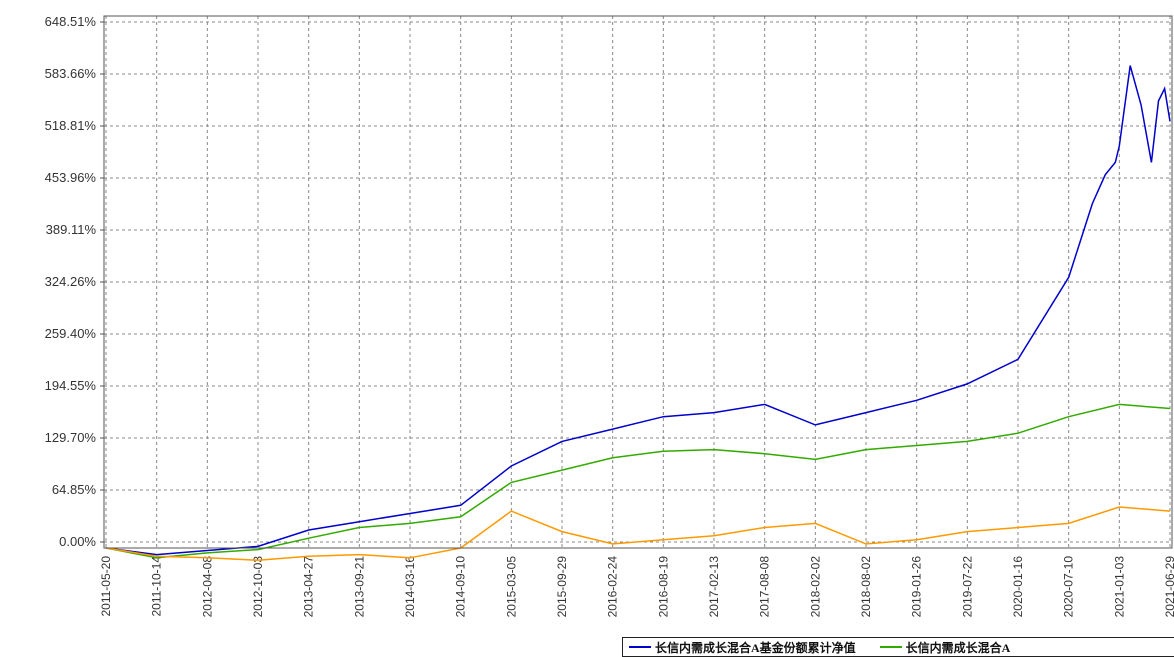 Image resolution: width=1174 pixels, height=657 pixels. Describe the element at coordinates (71, 333) in the screenshot. I see `y-tick-label: 259.40%` at that location.